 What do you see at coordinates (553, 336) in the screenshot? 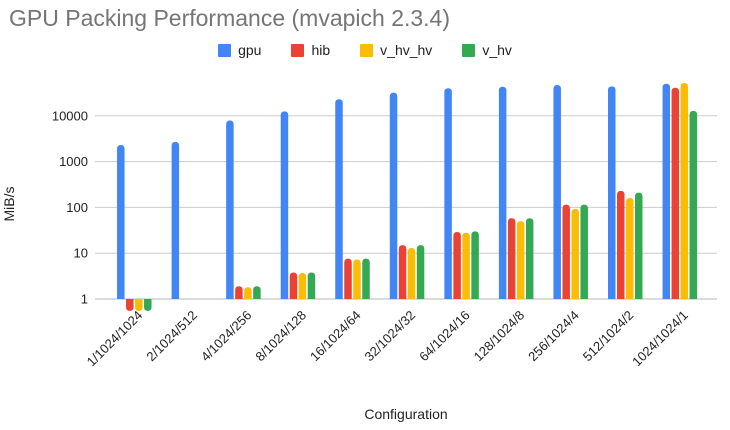
I see `x-tick-label: 256/1024/4` at bounding box center [553, 336].